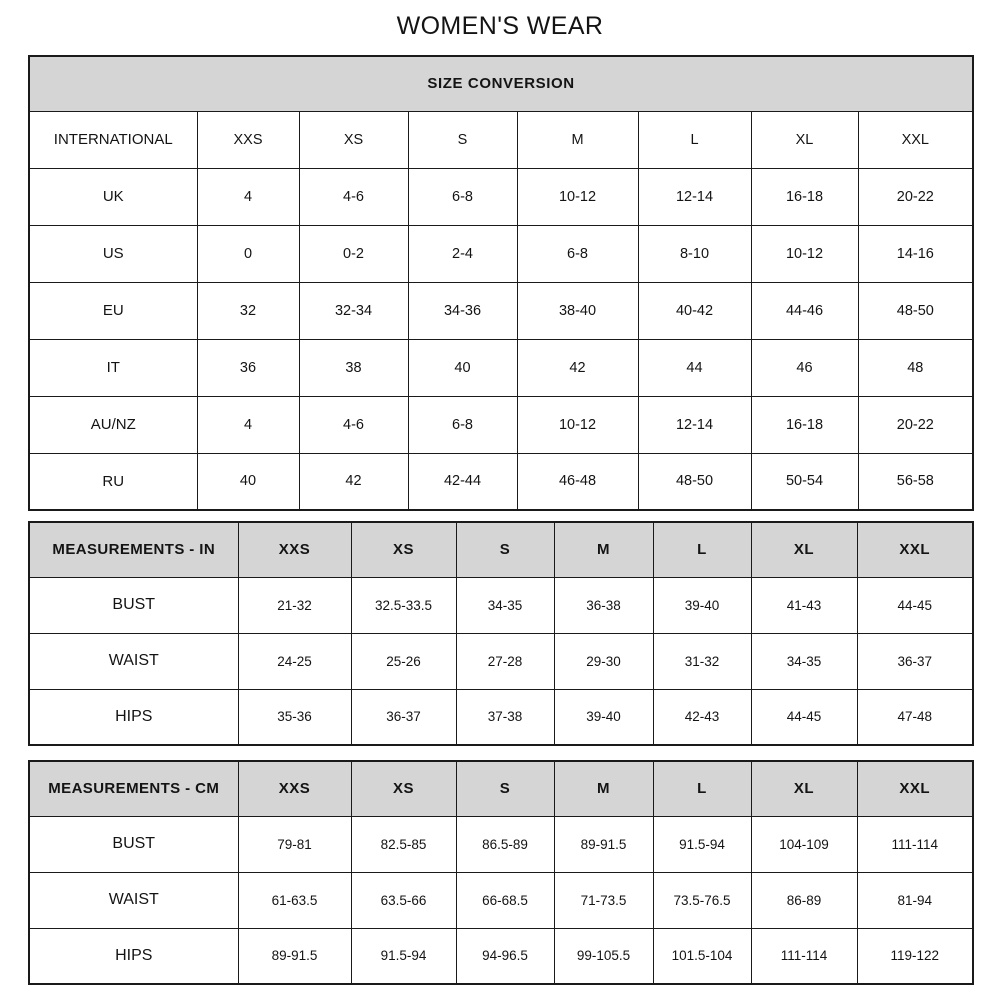 Image resolution: width=1000 pixels, height=1000 pixels. I want to click on cell-hips-in-xxs: 35-36, so click(294, 717).